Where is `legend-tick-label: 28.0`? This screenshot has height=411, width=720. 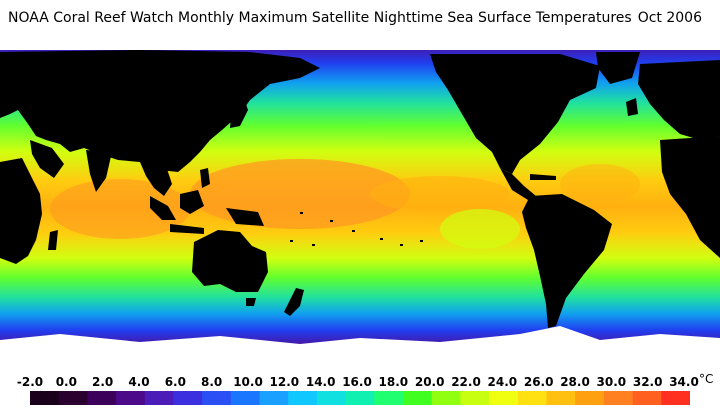
legend-tick-label: 28.0 is located at coordinates (575, 382).